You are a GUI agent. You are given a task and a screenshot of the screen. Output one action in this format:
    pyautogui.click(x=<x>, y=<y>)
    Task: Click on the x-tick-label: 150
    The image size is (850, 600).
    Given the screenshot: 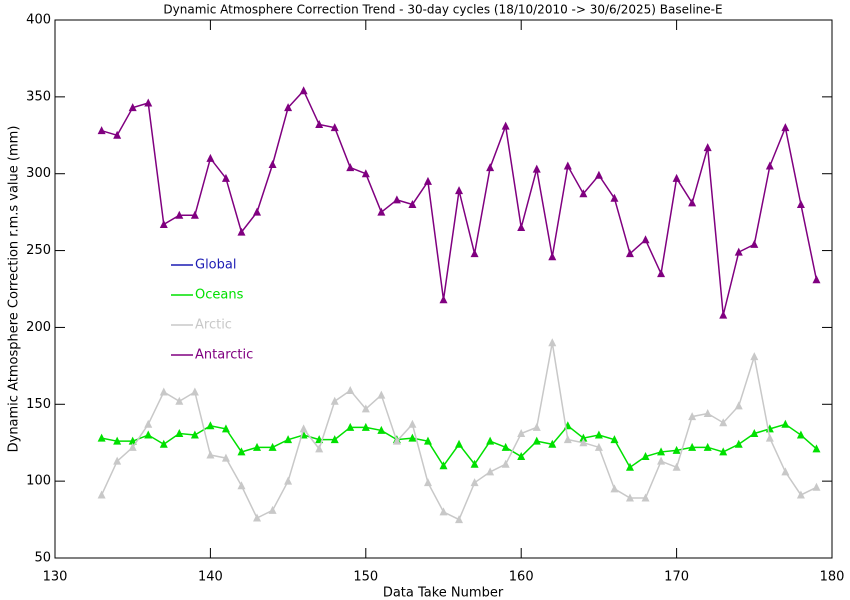 What is the action you would take?
    pyautogui.click(x=365, y=577)
    